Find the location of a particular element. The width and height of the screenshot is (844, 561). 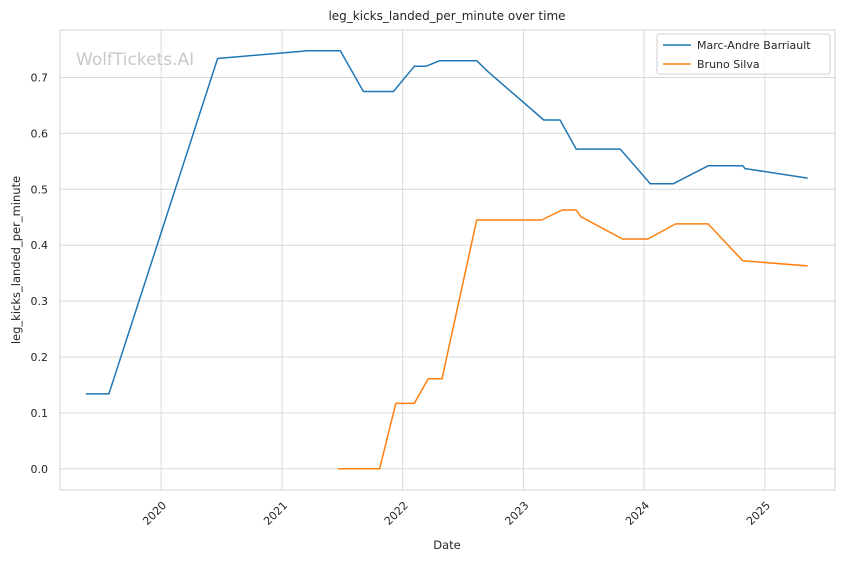

x-tick-label: 2023 is located at coordinates (516, 513).